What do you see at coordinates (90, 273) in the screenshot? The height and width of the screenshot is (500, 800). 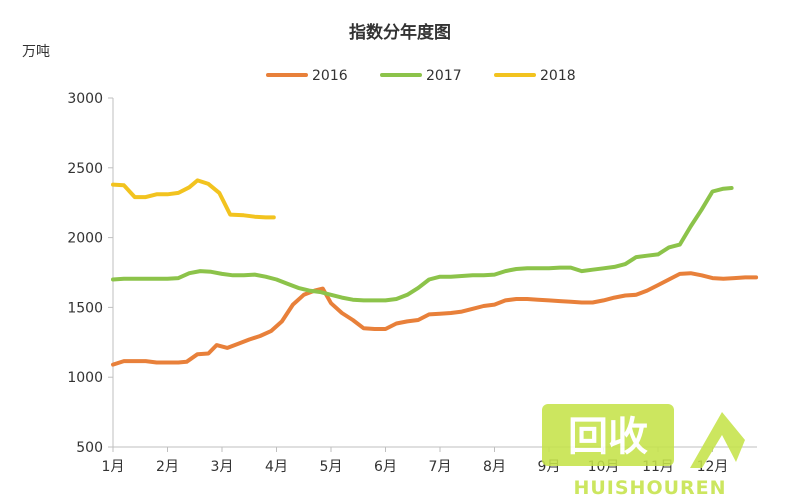 I see `y-axis: 500 1000 1500 2000 2500 3000` at bounding box center [90, 273].